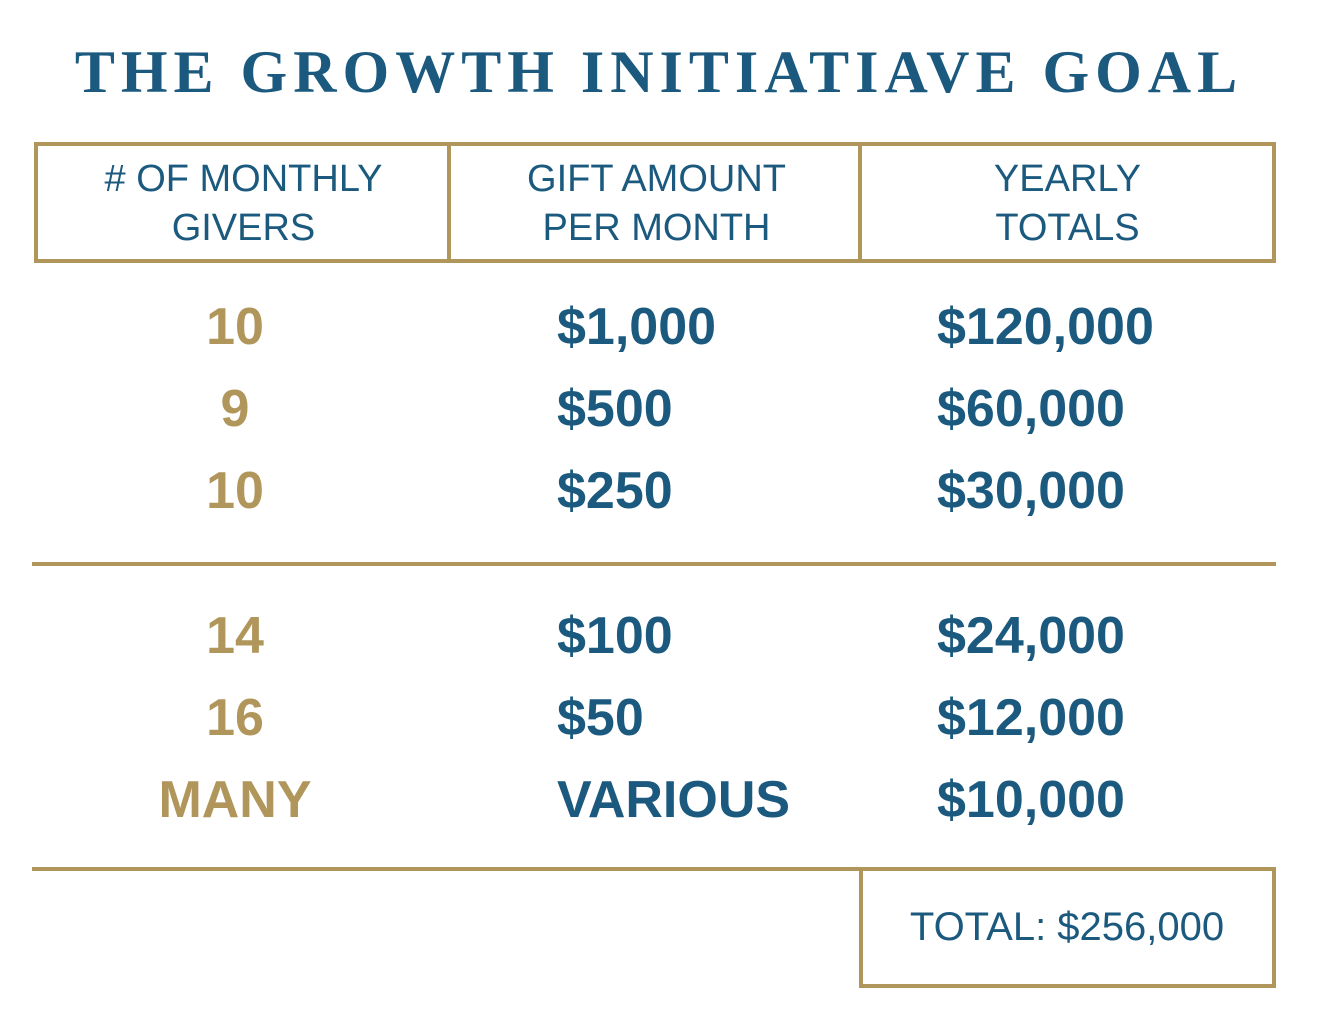 The image size is (1318, 1036). What do you see at coordinates (655, 202) in the screenshot?
I see `header-box` at bounding box center [655, 202].